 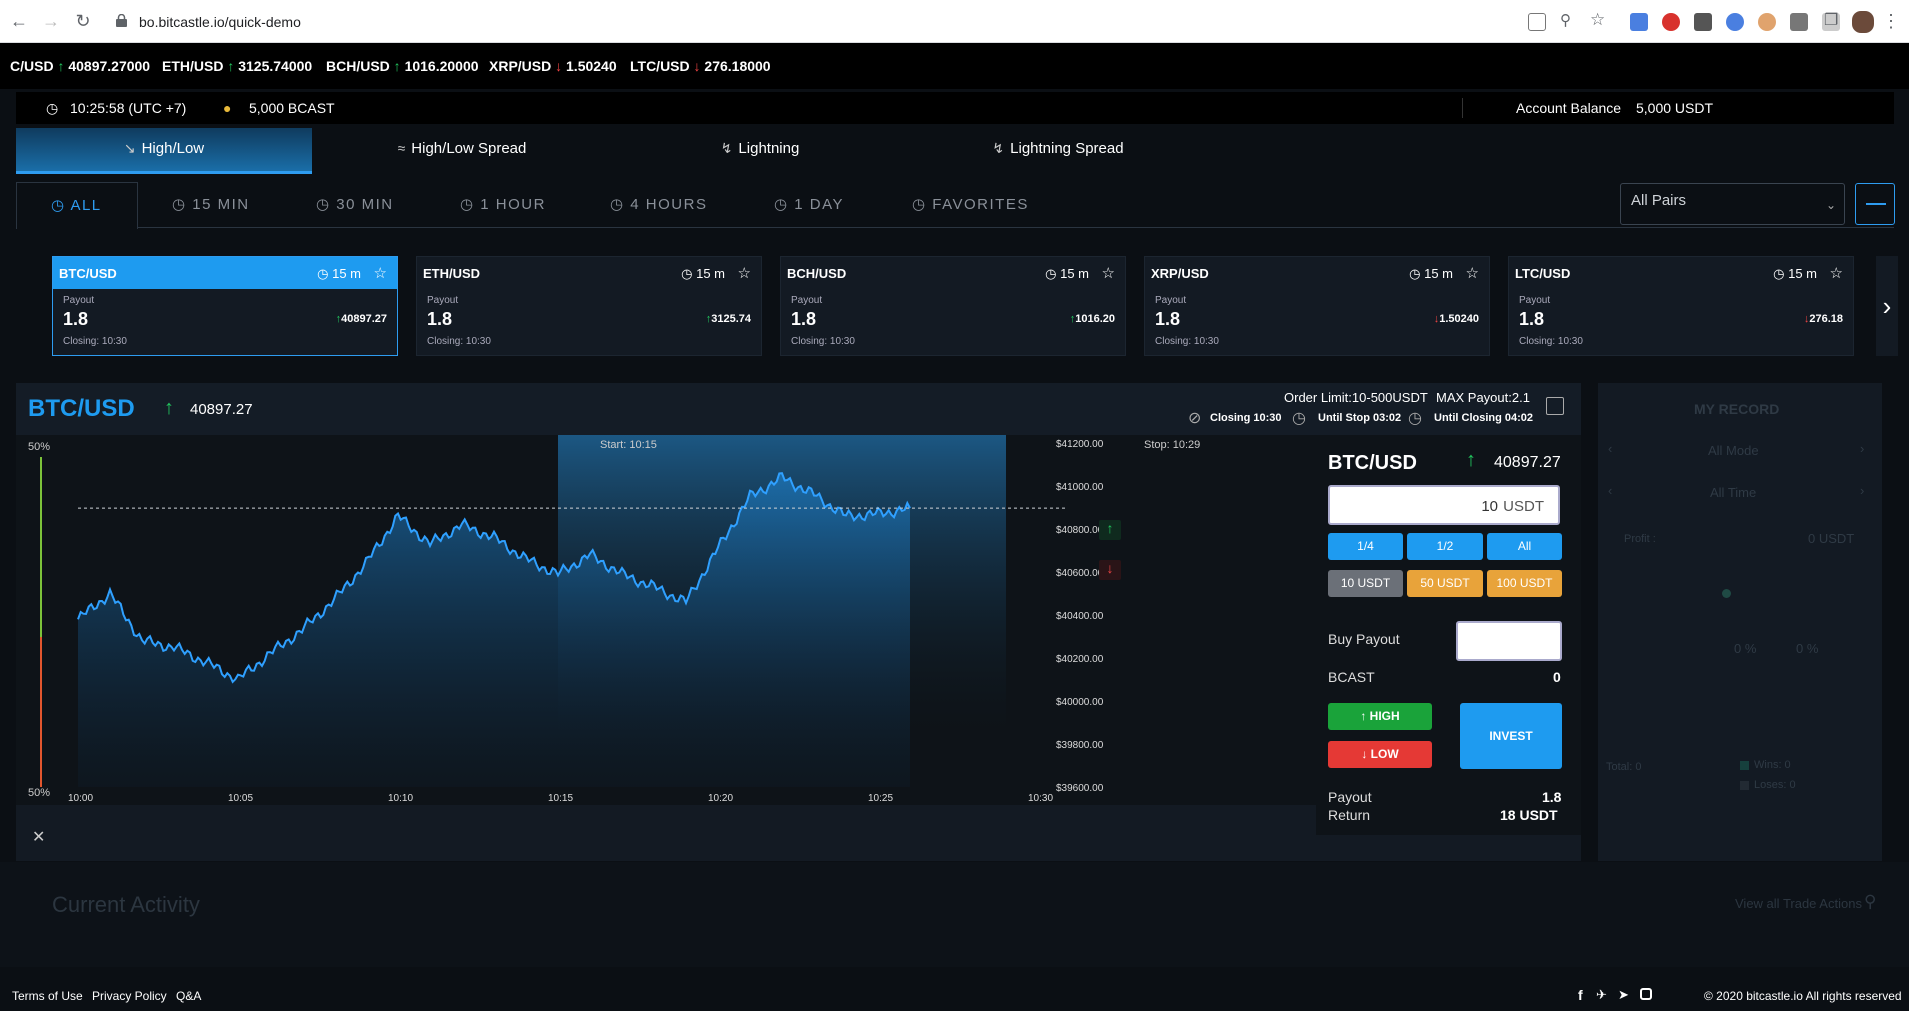 I want to click on record-time: All Time, so click(x=1733, y=492).